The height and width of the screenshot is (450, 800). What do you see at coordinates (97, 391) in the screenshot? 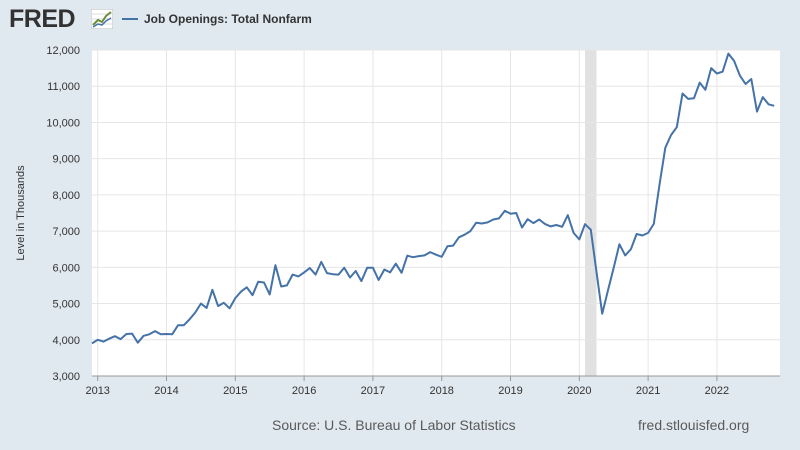
I see `x-tick-label: 2013` at bounding box center [97, 391].